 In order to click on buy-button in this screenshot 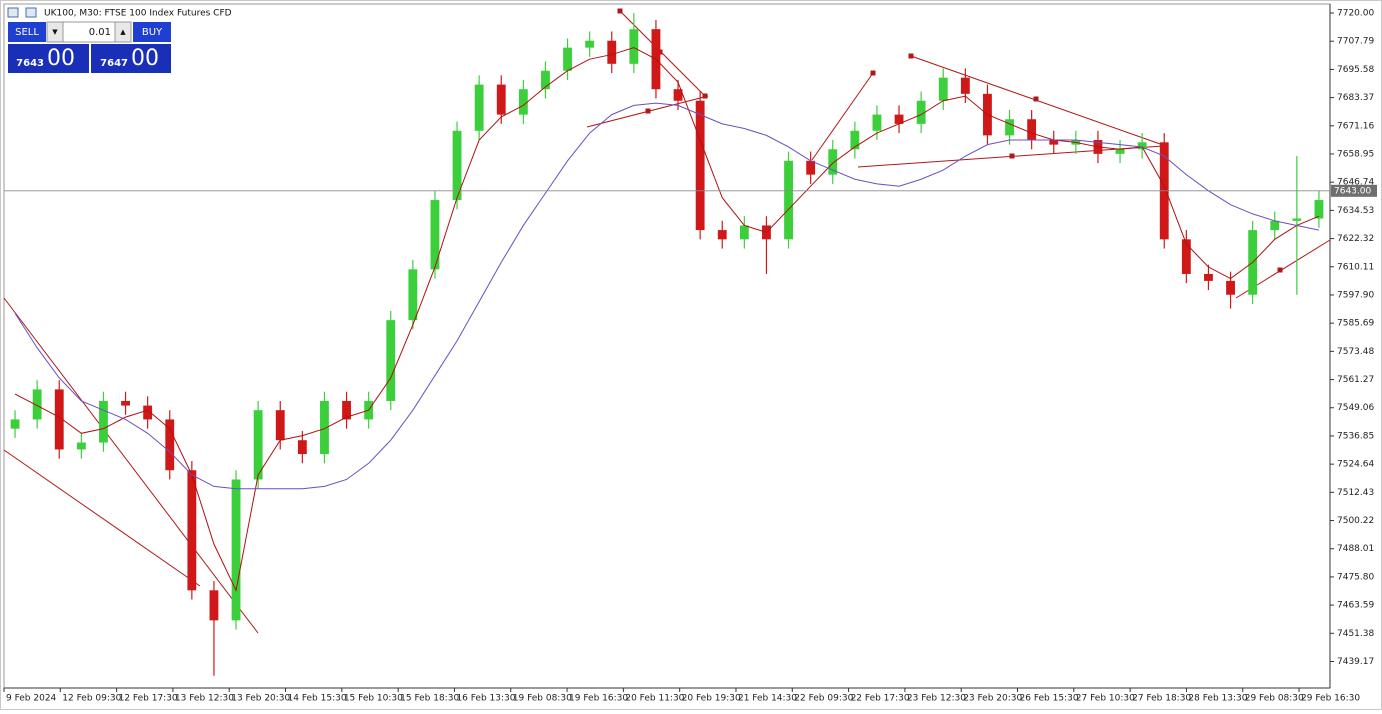, I will do `click(152, 32)`.